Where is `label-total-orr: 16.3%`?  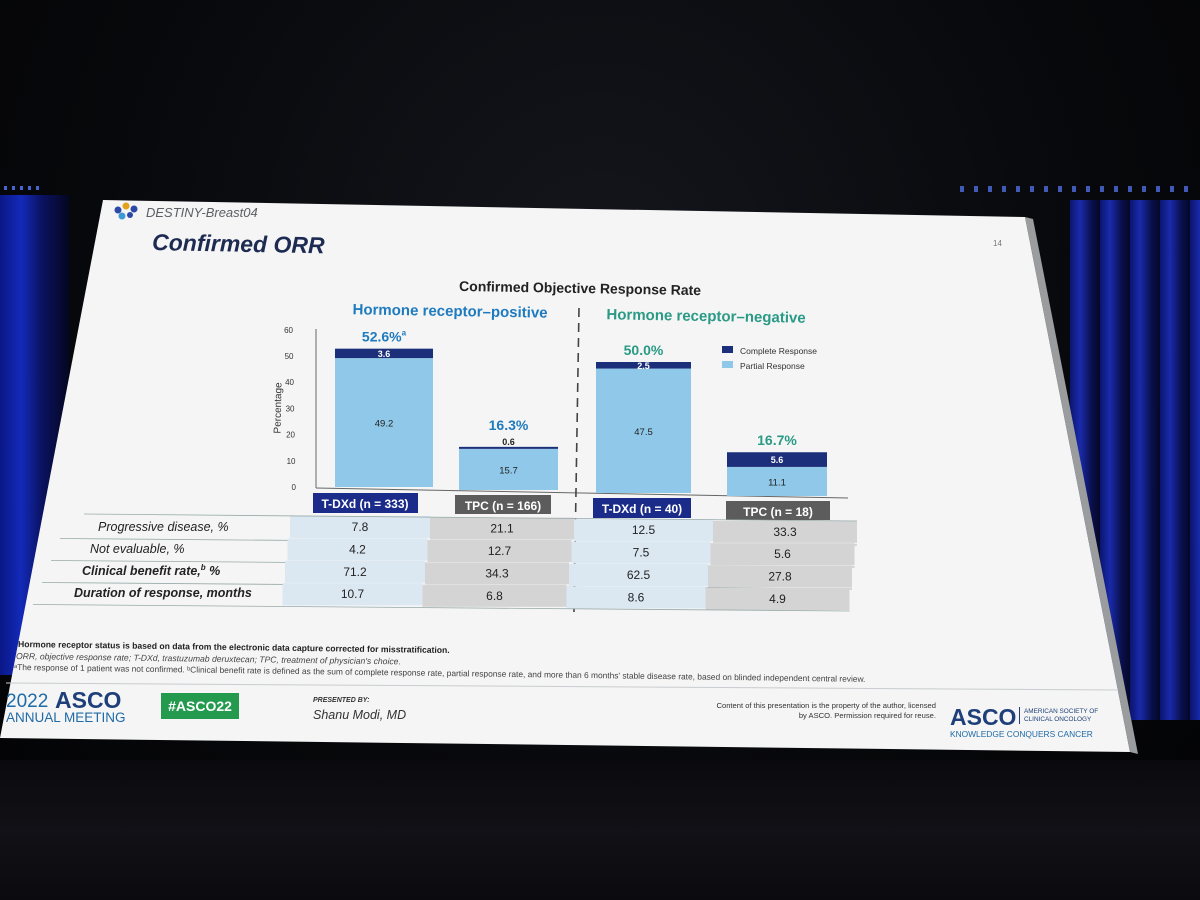
label-total-orr: 16.3% is located at coordinates (509, 425).